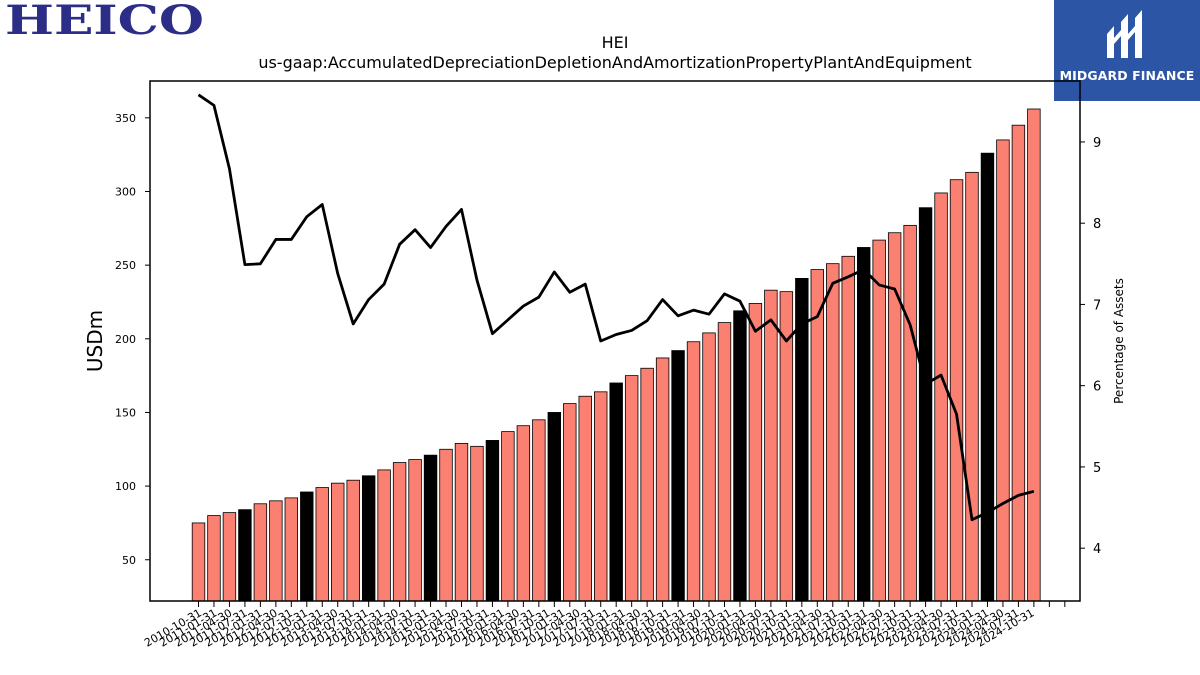  What do you see at coordinates (1119, 341) in the screenshot?
I see `y2-axis-label: Percentage of Assets` at bounding box center [1119, 341].